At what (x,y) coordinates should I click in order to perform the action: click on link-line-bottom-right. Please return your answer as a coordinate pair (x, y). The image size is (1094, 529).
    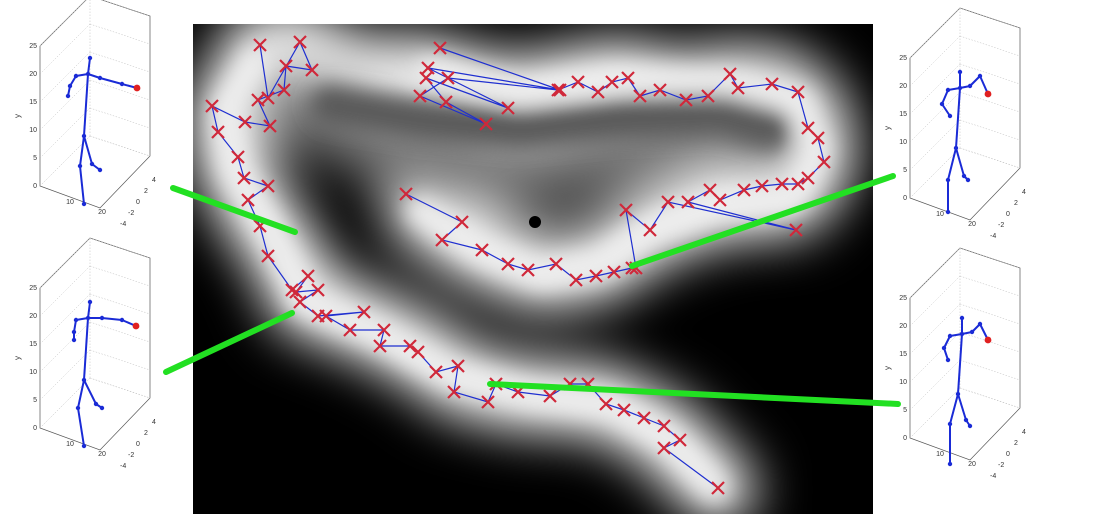
    Looking at the image, I should click on (694, 394).